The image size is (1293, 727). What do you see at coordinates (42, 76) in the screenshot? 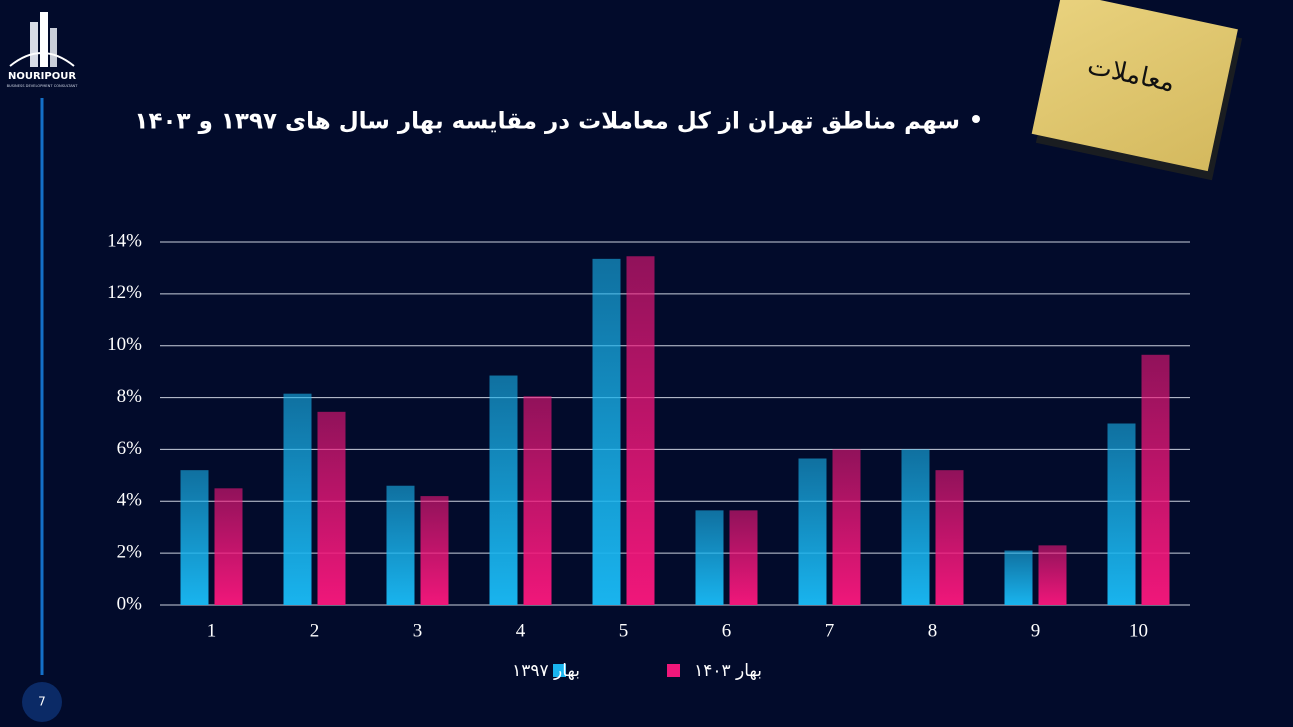
I see `logo-name: NOURIPOUR` at bounding box center [42, 76].